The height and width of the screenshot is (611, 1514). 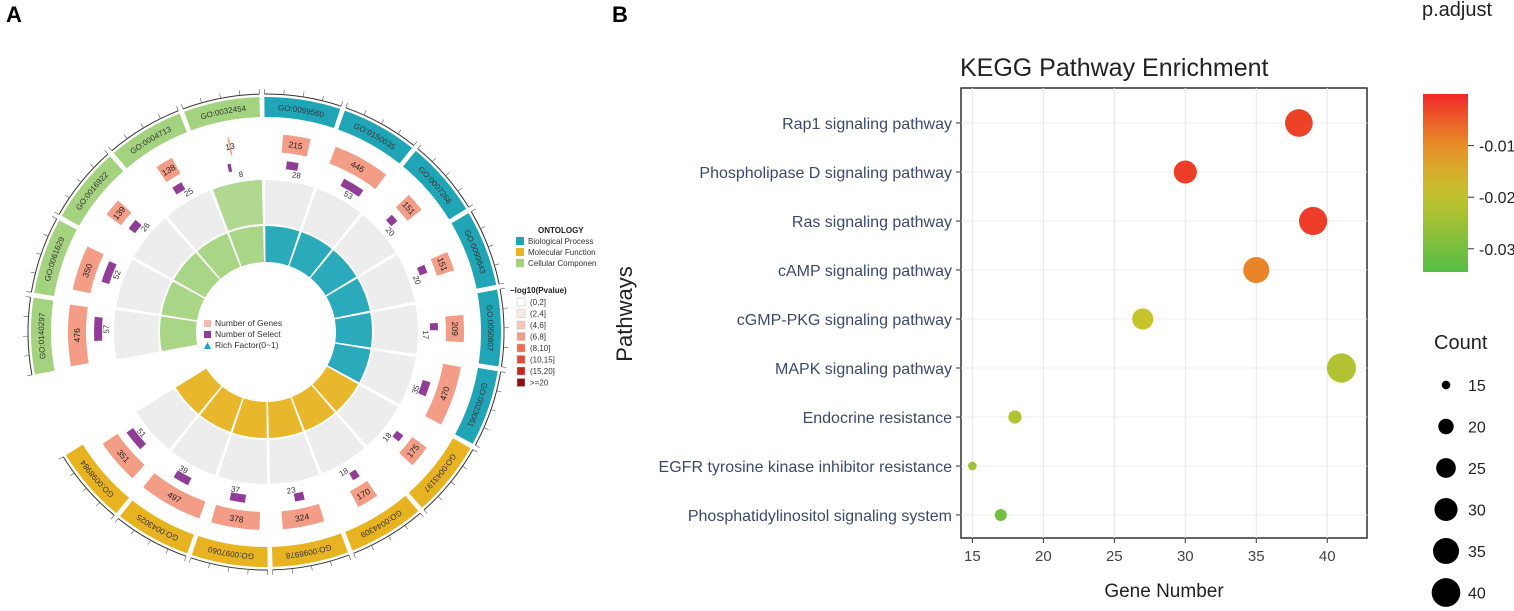 I want to click on inner-legend-swatch, so click(x=207, y=334).